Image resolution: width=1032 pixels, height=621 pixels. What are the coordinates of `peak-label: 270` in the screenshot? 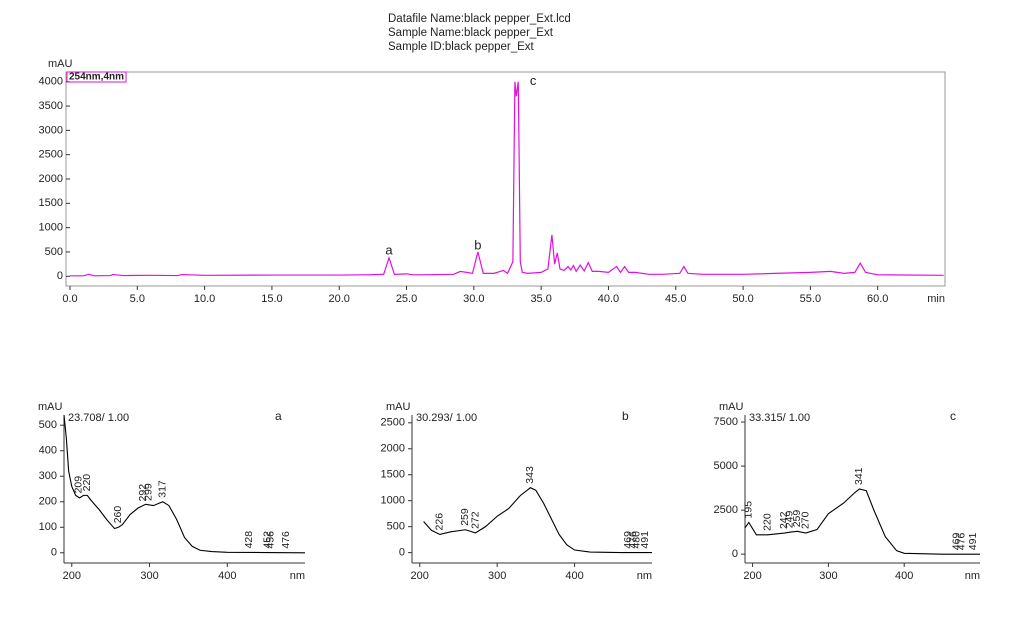 It's located at (805, 520).